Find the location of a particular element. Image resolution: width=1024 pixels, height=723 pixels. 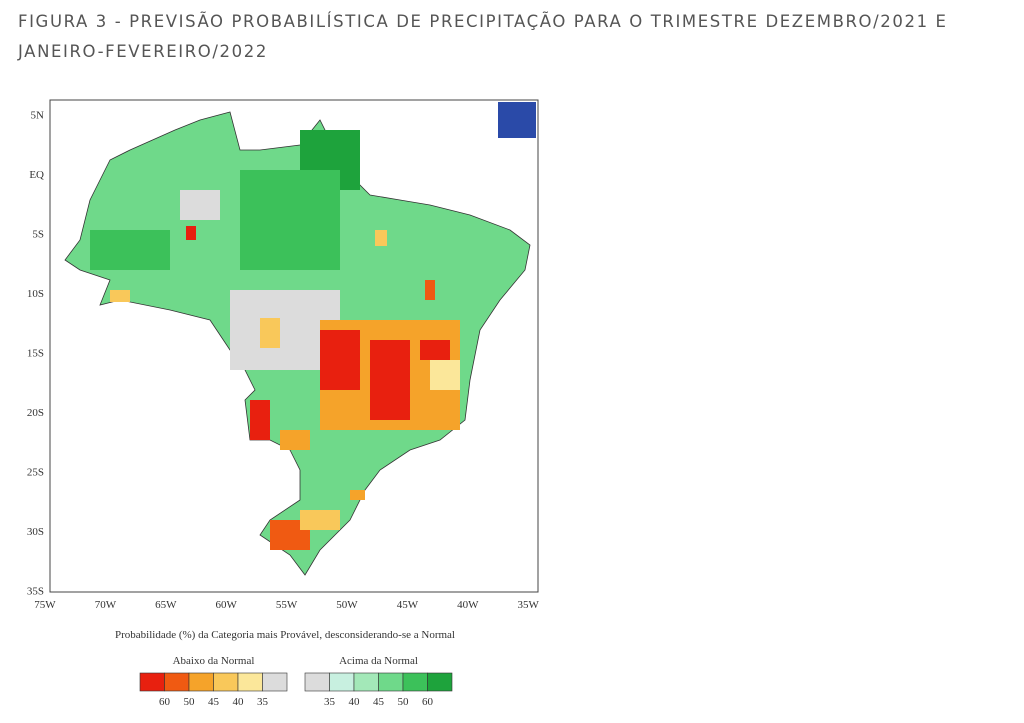

lat-label: 30S is located at coordinates (35, 532).